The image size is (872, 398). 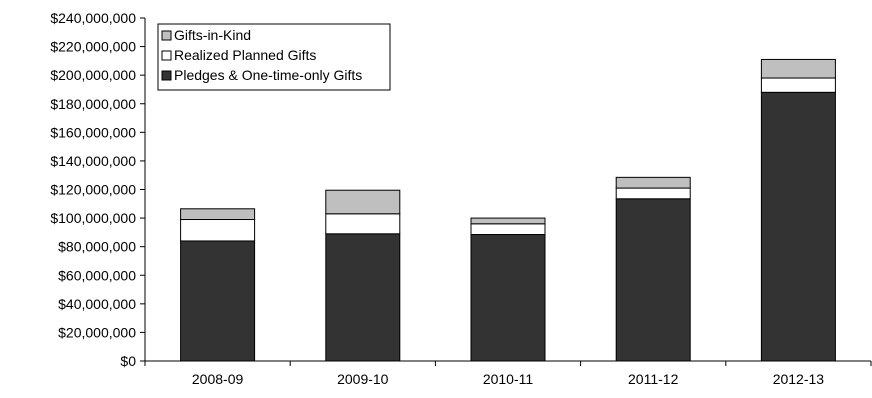 What do you see at coordinates (93, 18) in the screenshot?
I see `y-tick-label: $240,000,000` at bounding box center [93, 18].